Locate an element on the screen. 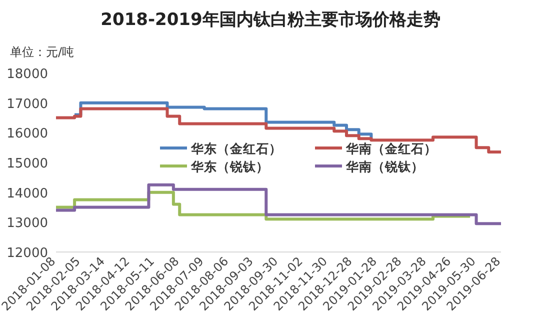 This screenshot has height=324, width=541. legend-label: 华东（锐钛） is located at coordinates (230, 166).